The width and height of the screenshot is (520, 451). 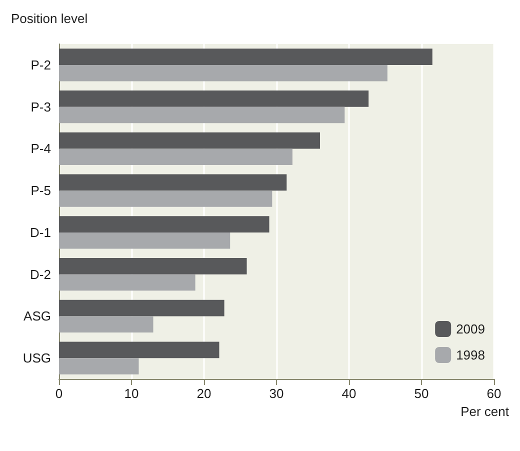 I want to click on y-tick-label: ASG, so click(x=37, y=316).